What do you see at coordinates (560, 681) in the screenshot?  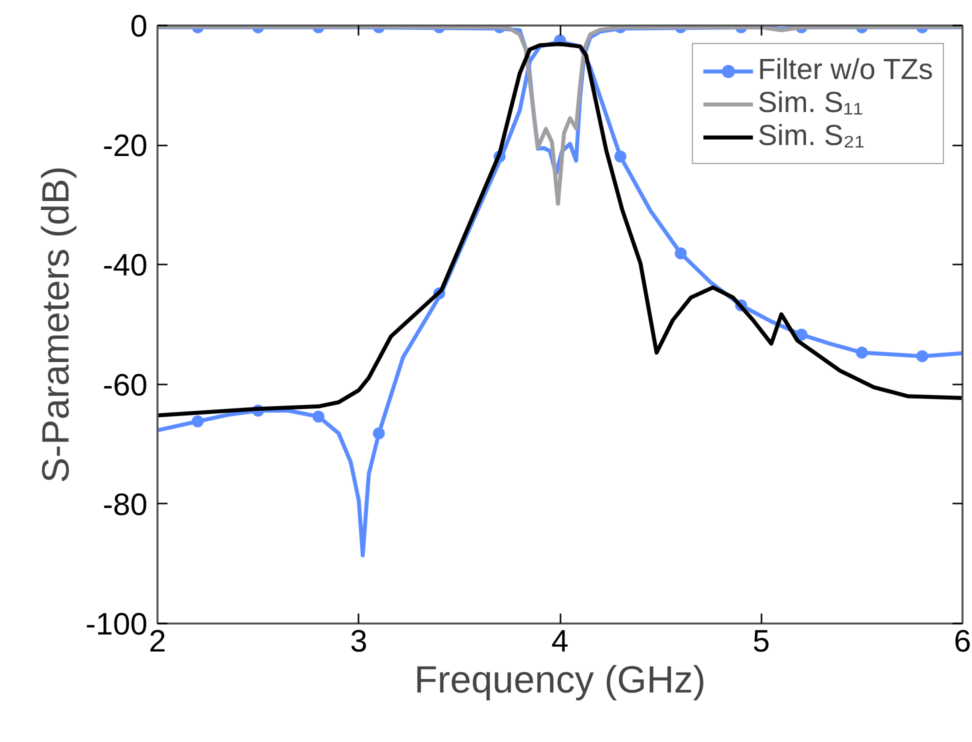 I see `x-axis-title: Frequency (GHz)` at bounding box center [560, 681].